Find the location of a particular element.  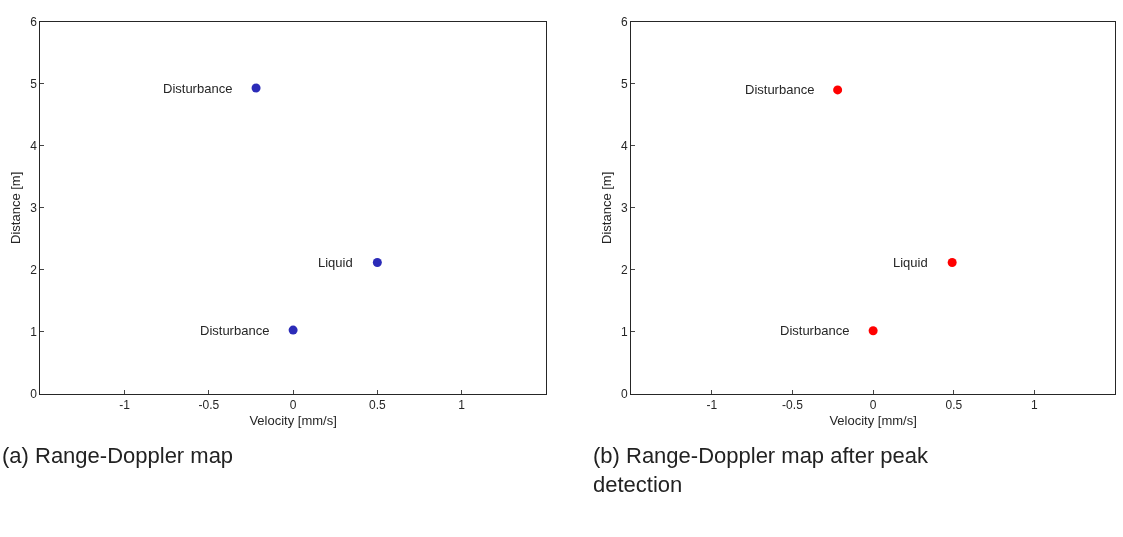

text: (a) Range-Doppler map is located at coordinates (118, 455).